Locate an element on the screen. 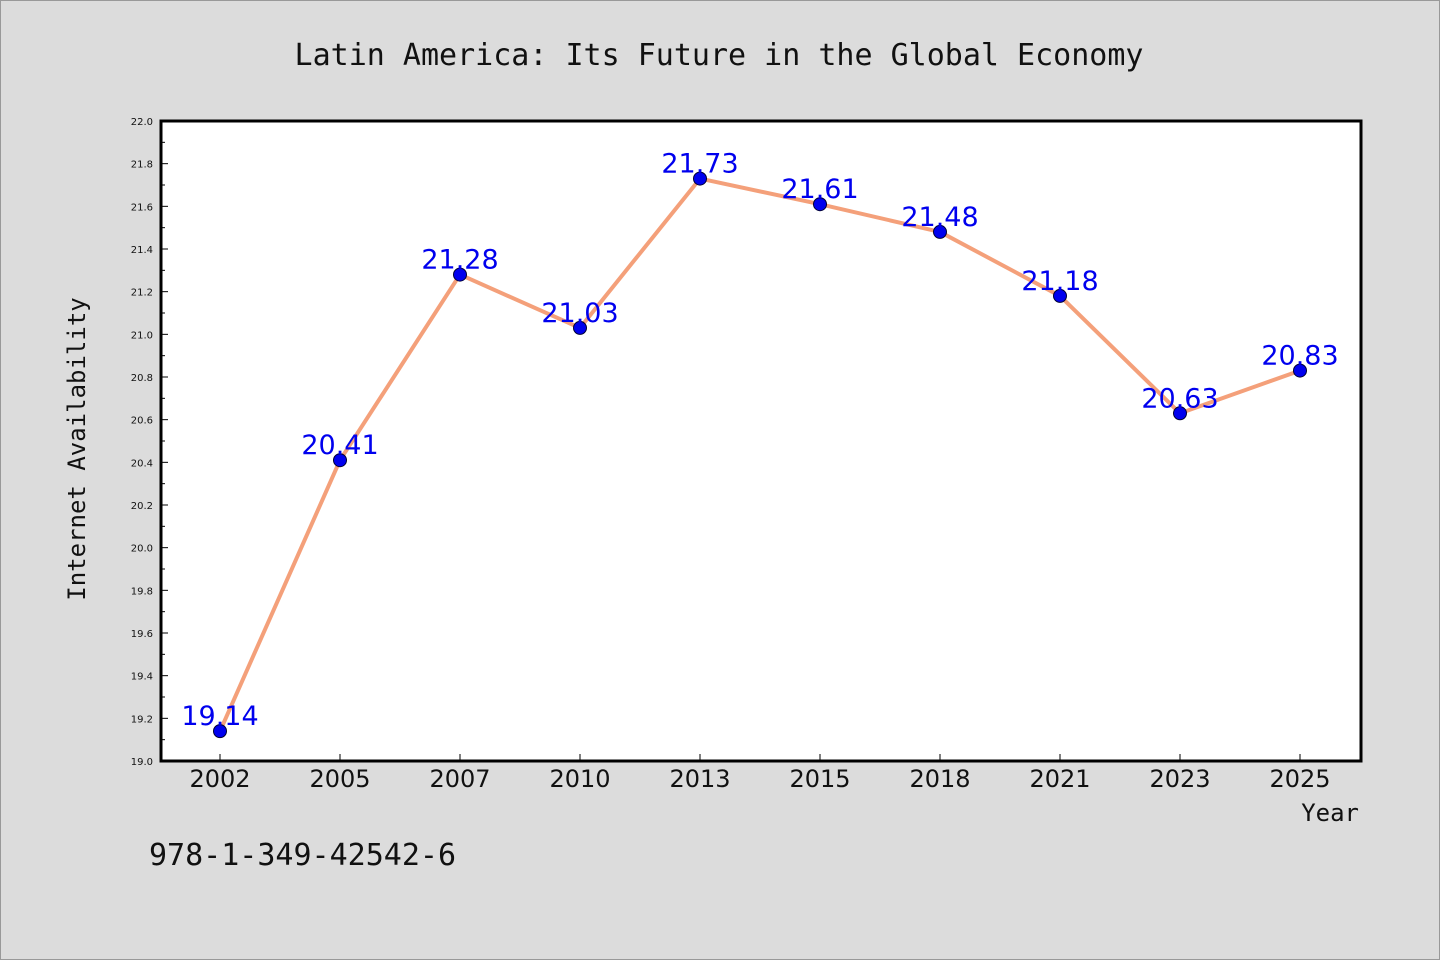 Image resolution: width=1440 pixels, height=960 pixels. x-tick-label: 2023 is located at coordinates (1179, 779).